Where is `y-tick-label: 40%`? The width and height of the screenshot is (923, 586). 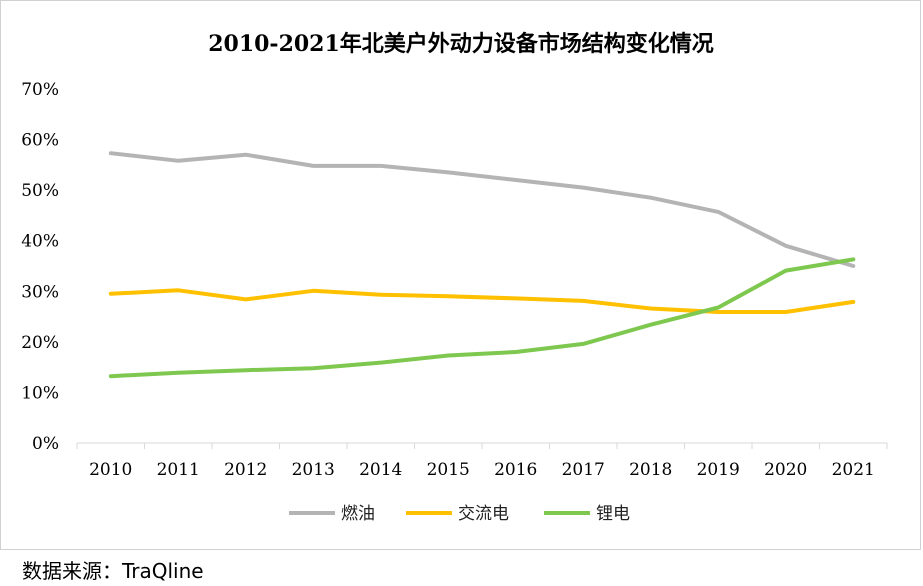
y-tick-label: 40% is located at coordinates (40, 242).